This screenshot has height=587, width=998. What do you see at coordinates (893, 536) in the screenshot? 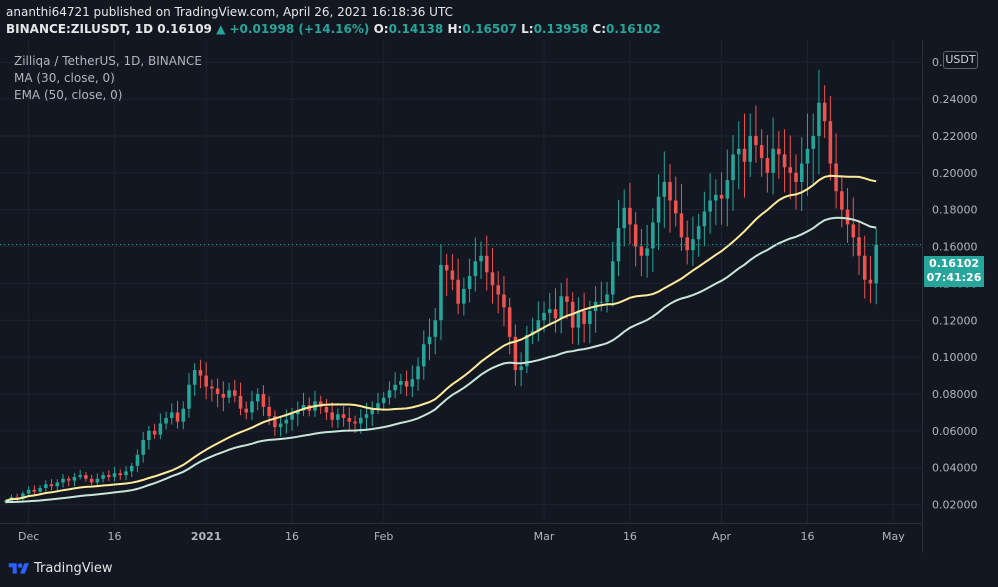
I see `time-tick-label: May` at bounding box center [893, 536].